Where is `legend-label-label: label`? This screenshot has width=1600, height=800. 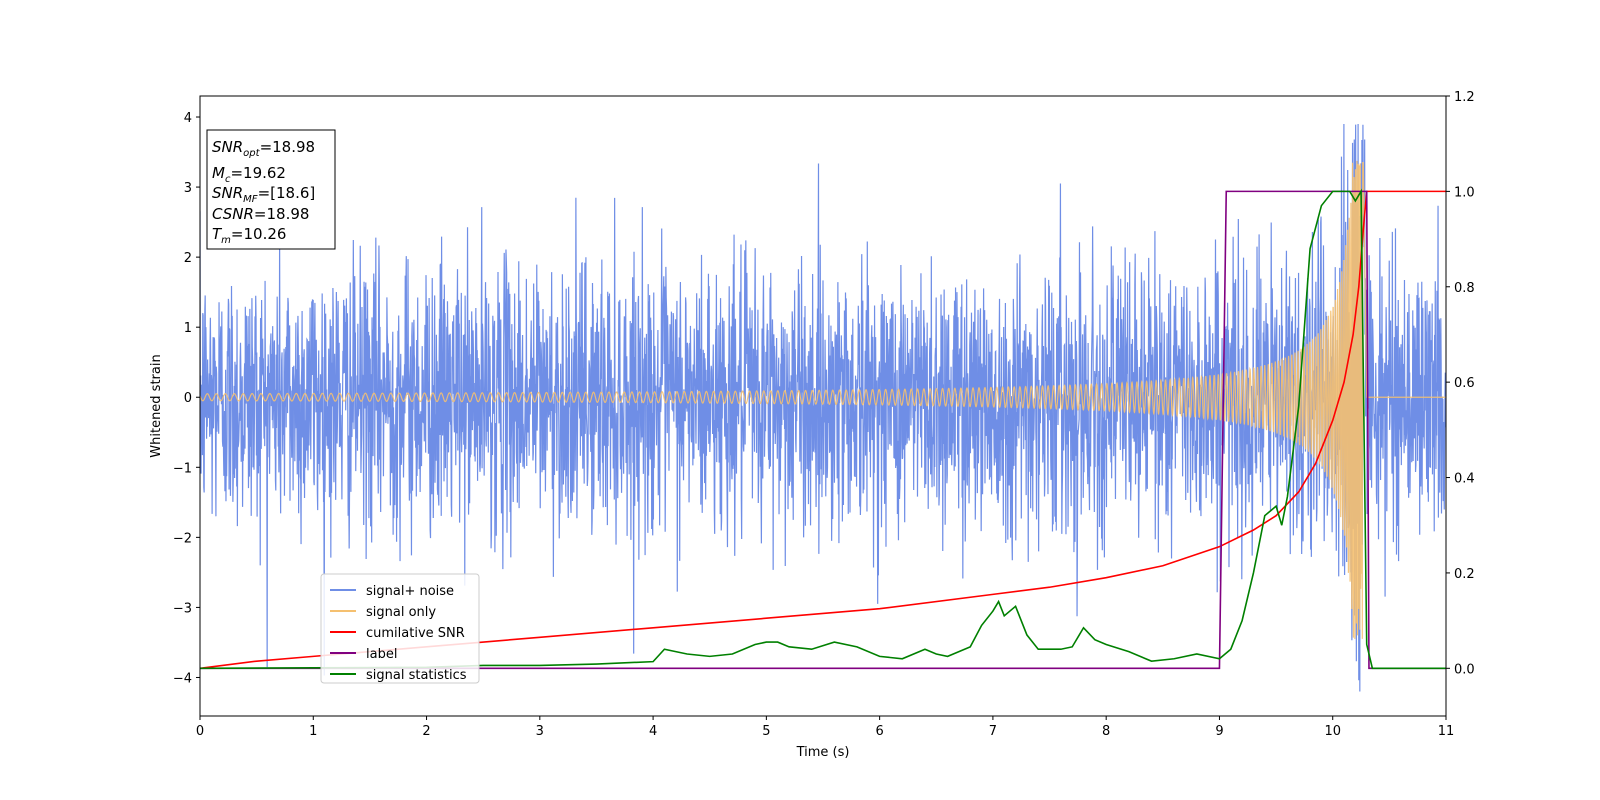 legend-label-label: label is located at coordinates (381, 654).